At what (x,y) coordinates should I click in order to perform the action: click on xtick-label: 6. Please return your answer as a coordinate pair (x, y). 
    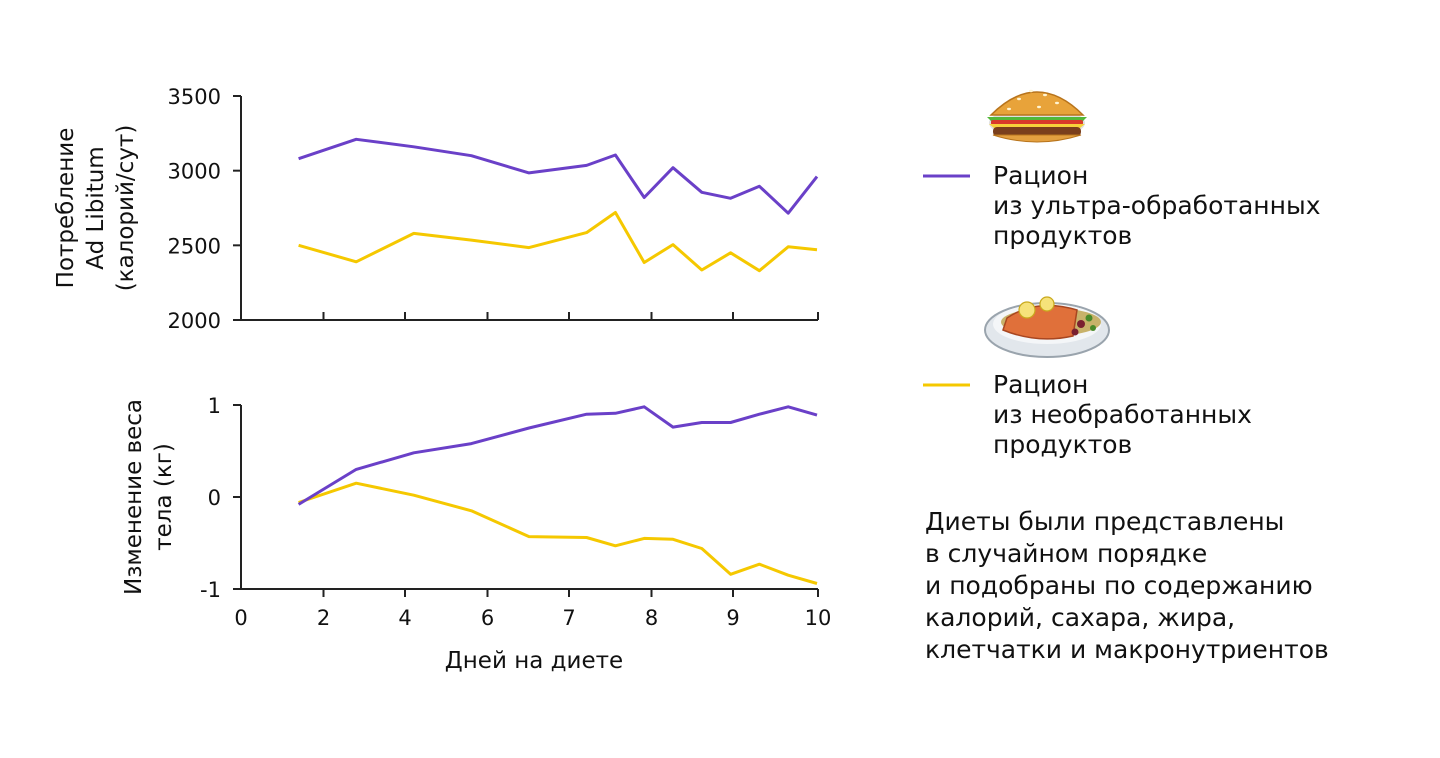
    Looking at the image, I should click on (487, 618).